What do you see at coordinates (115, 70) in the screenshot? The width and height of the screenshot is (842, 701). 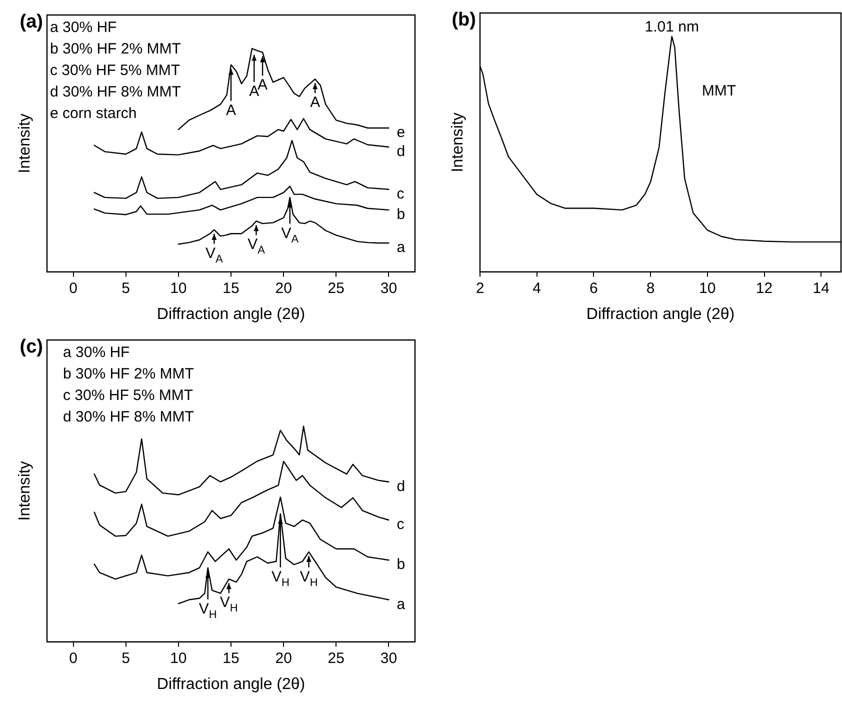 I see `annotation: c 30% HF 5% MMT` at bounding box center [115, 70].